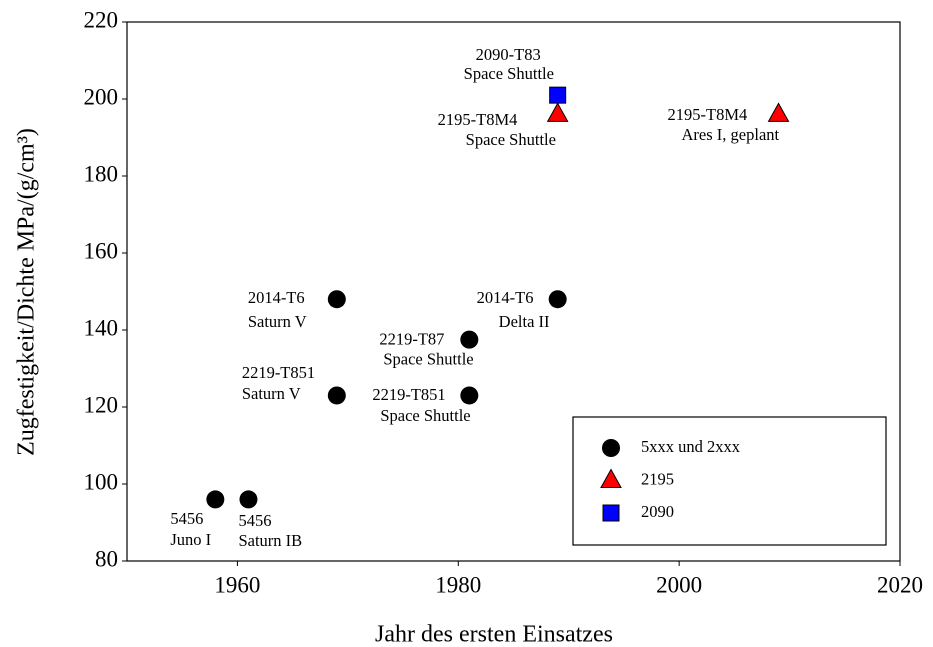  Describe the element at coordinates (190, 539) in the screenshot. I see `point-label: Juno I` at that location.